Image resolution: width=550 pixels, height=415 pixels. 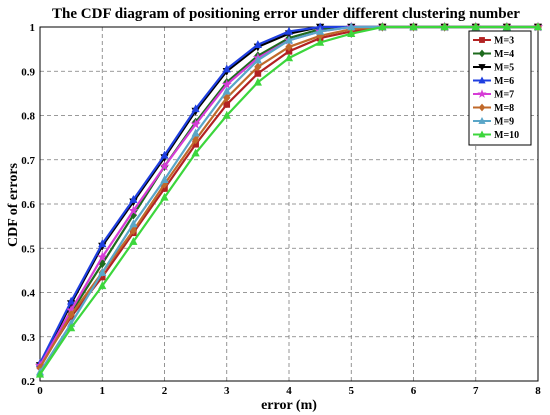 What do you see at coordinates (28, 382) in the screenshot?
I see `y-tick-label: 0.2` at bounding box center [28, 382].